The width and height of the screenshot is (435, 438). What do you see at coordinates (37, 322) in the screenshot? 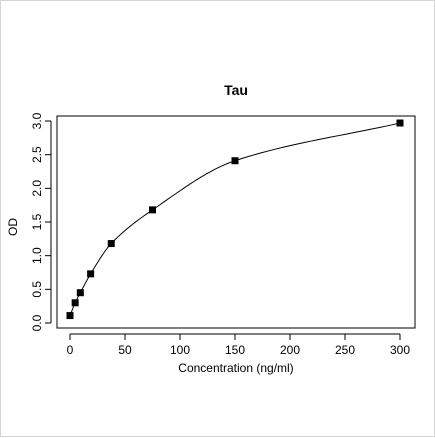
I see `y-tick-label: 0.0` at bounding box center [37, 322].